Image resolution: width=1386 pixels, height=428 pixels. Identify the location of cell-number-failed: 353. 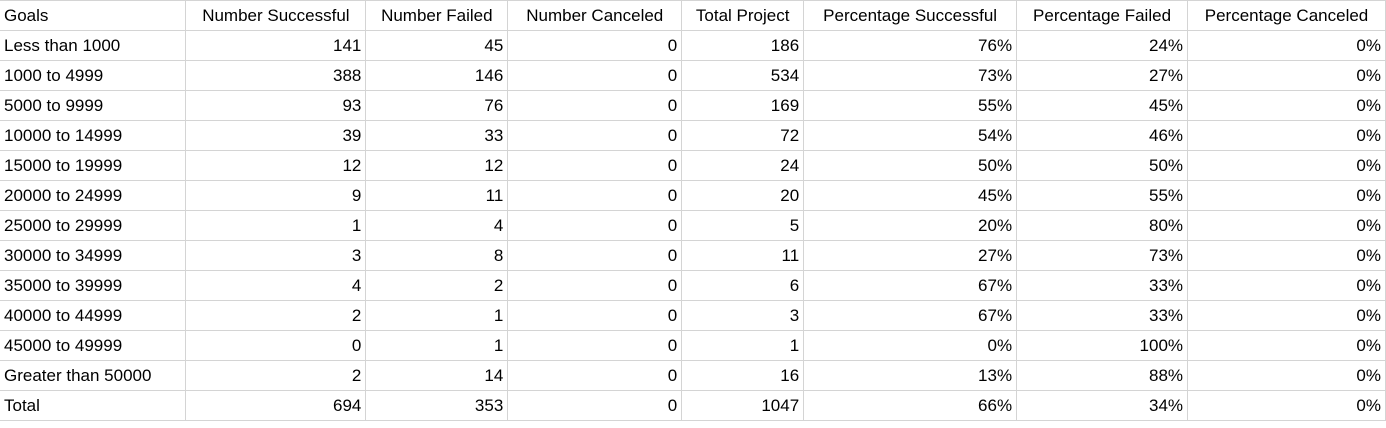
(437, 405).